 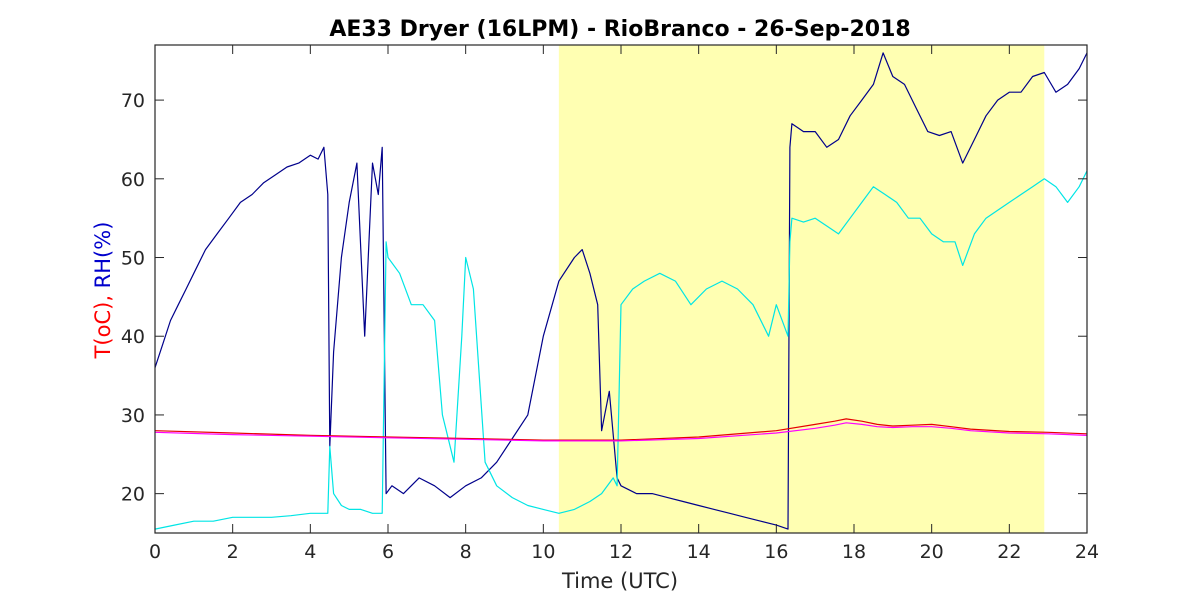 What do you see at coordinates (466, 552) in the screenshot?
I see `x-tick-label: 8` at bounding box center [466, 552].